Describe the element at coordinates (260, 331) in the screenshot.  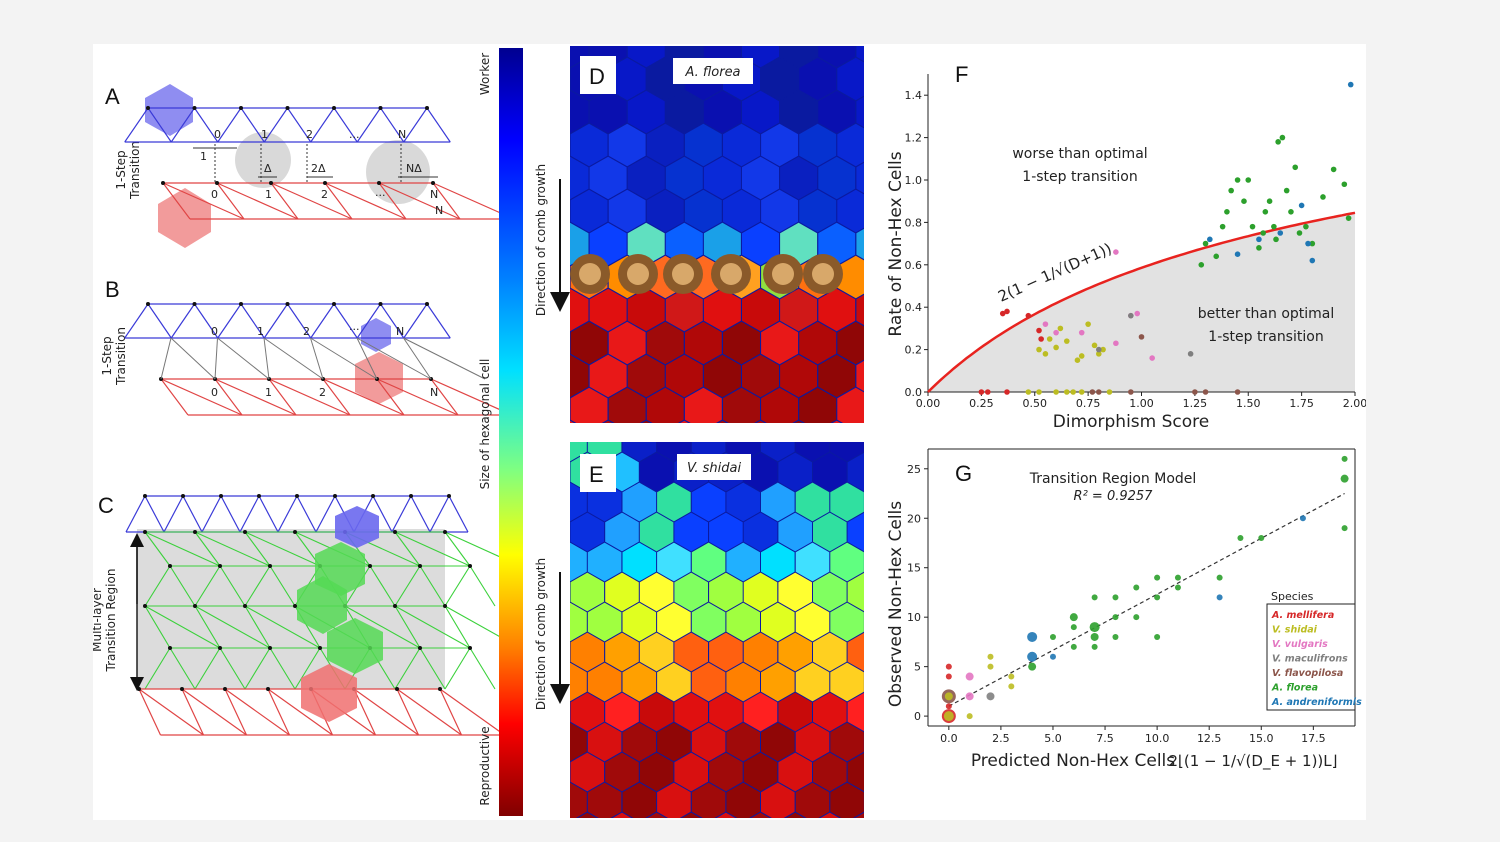
I see `b-top-index: 1` at that location.